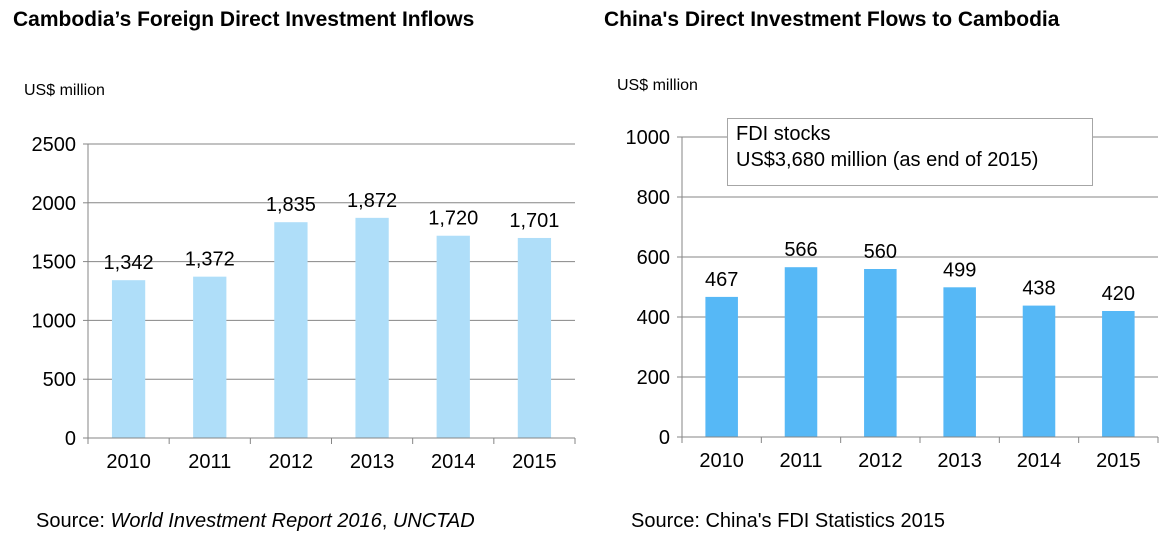 This screenshot has width=1174, height=544. I want to click on right-xtick-label: 2010, so click(721, 461).